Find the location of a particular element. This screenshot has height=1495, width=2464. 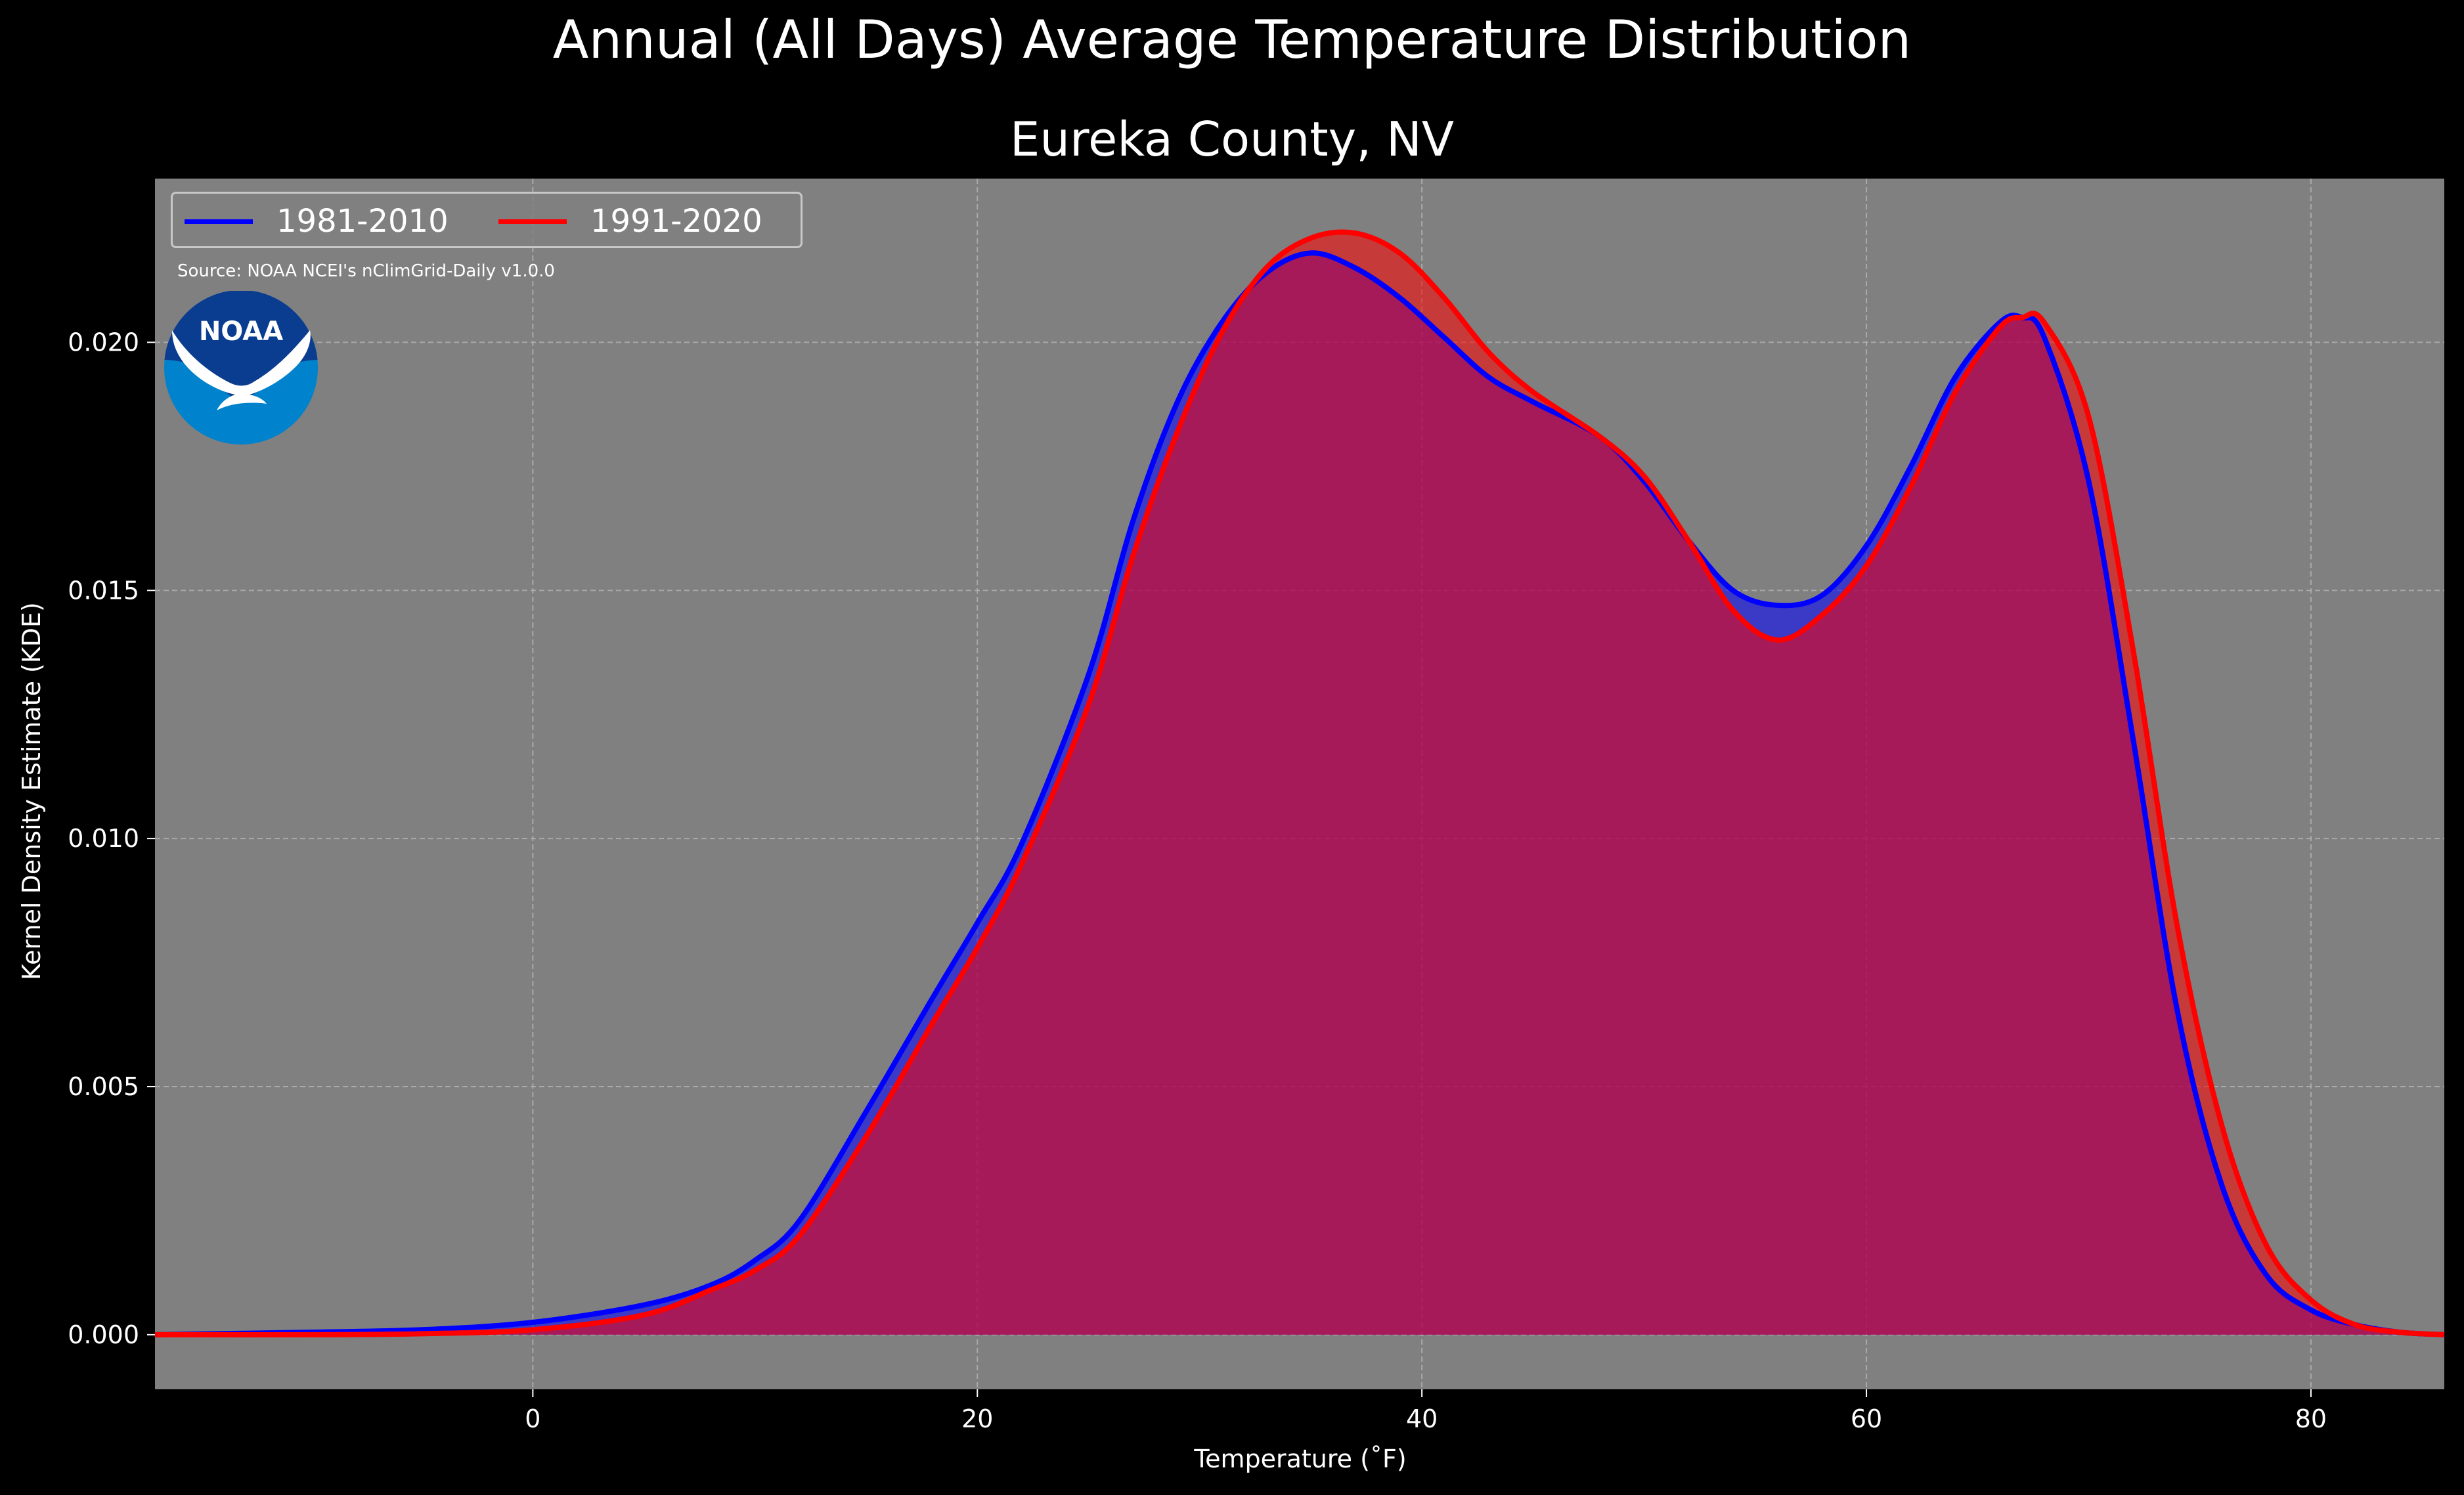

y-tick-label: 0.000 is located at coordinates (103, 1334).